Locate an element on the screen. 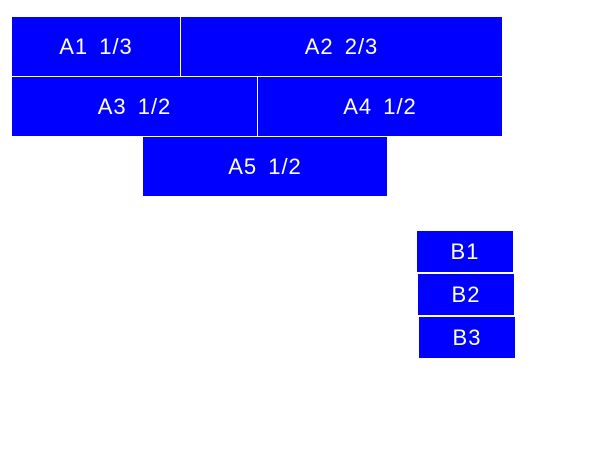 Image resolution: width=602 pixels, height=459 pixels. box-b3-label: B3 is located at coordinates (467, 337).